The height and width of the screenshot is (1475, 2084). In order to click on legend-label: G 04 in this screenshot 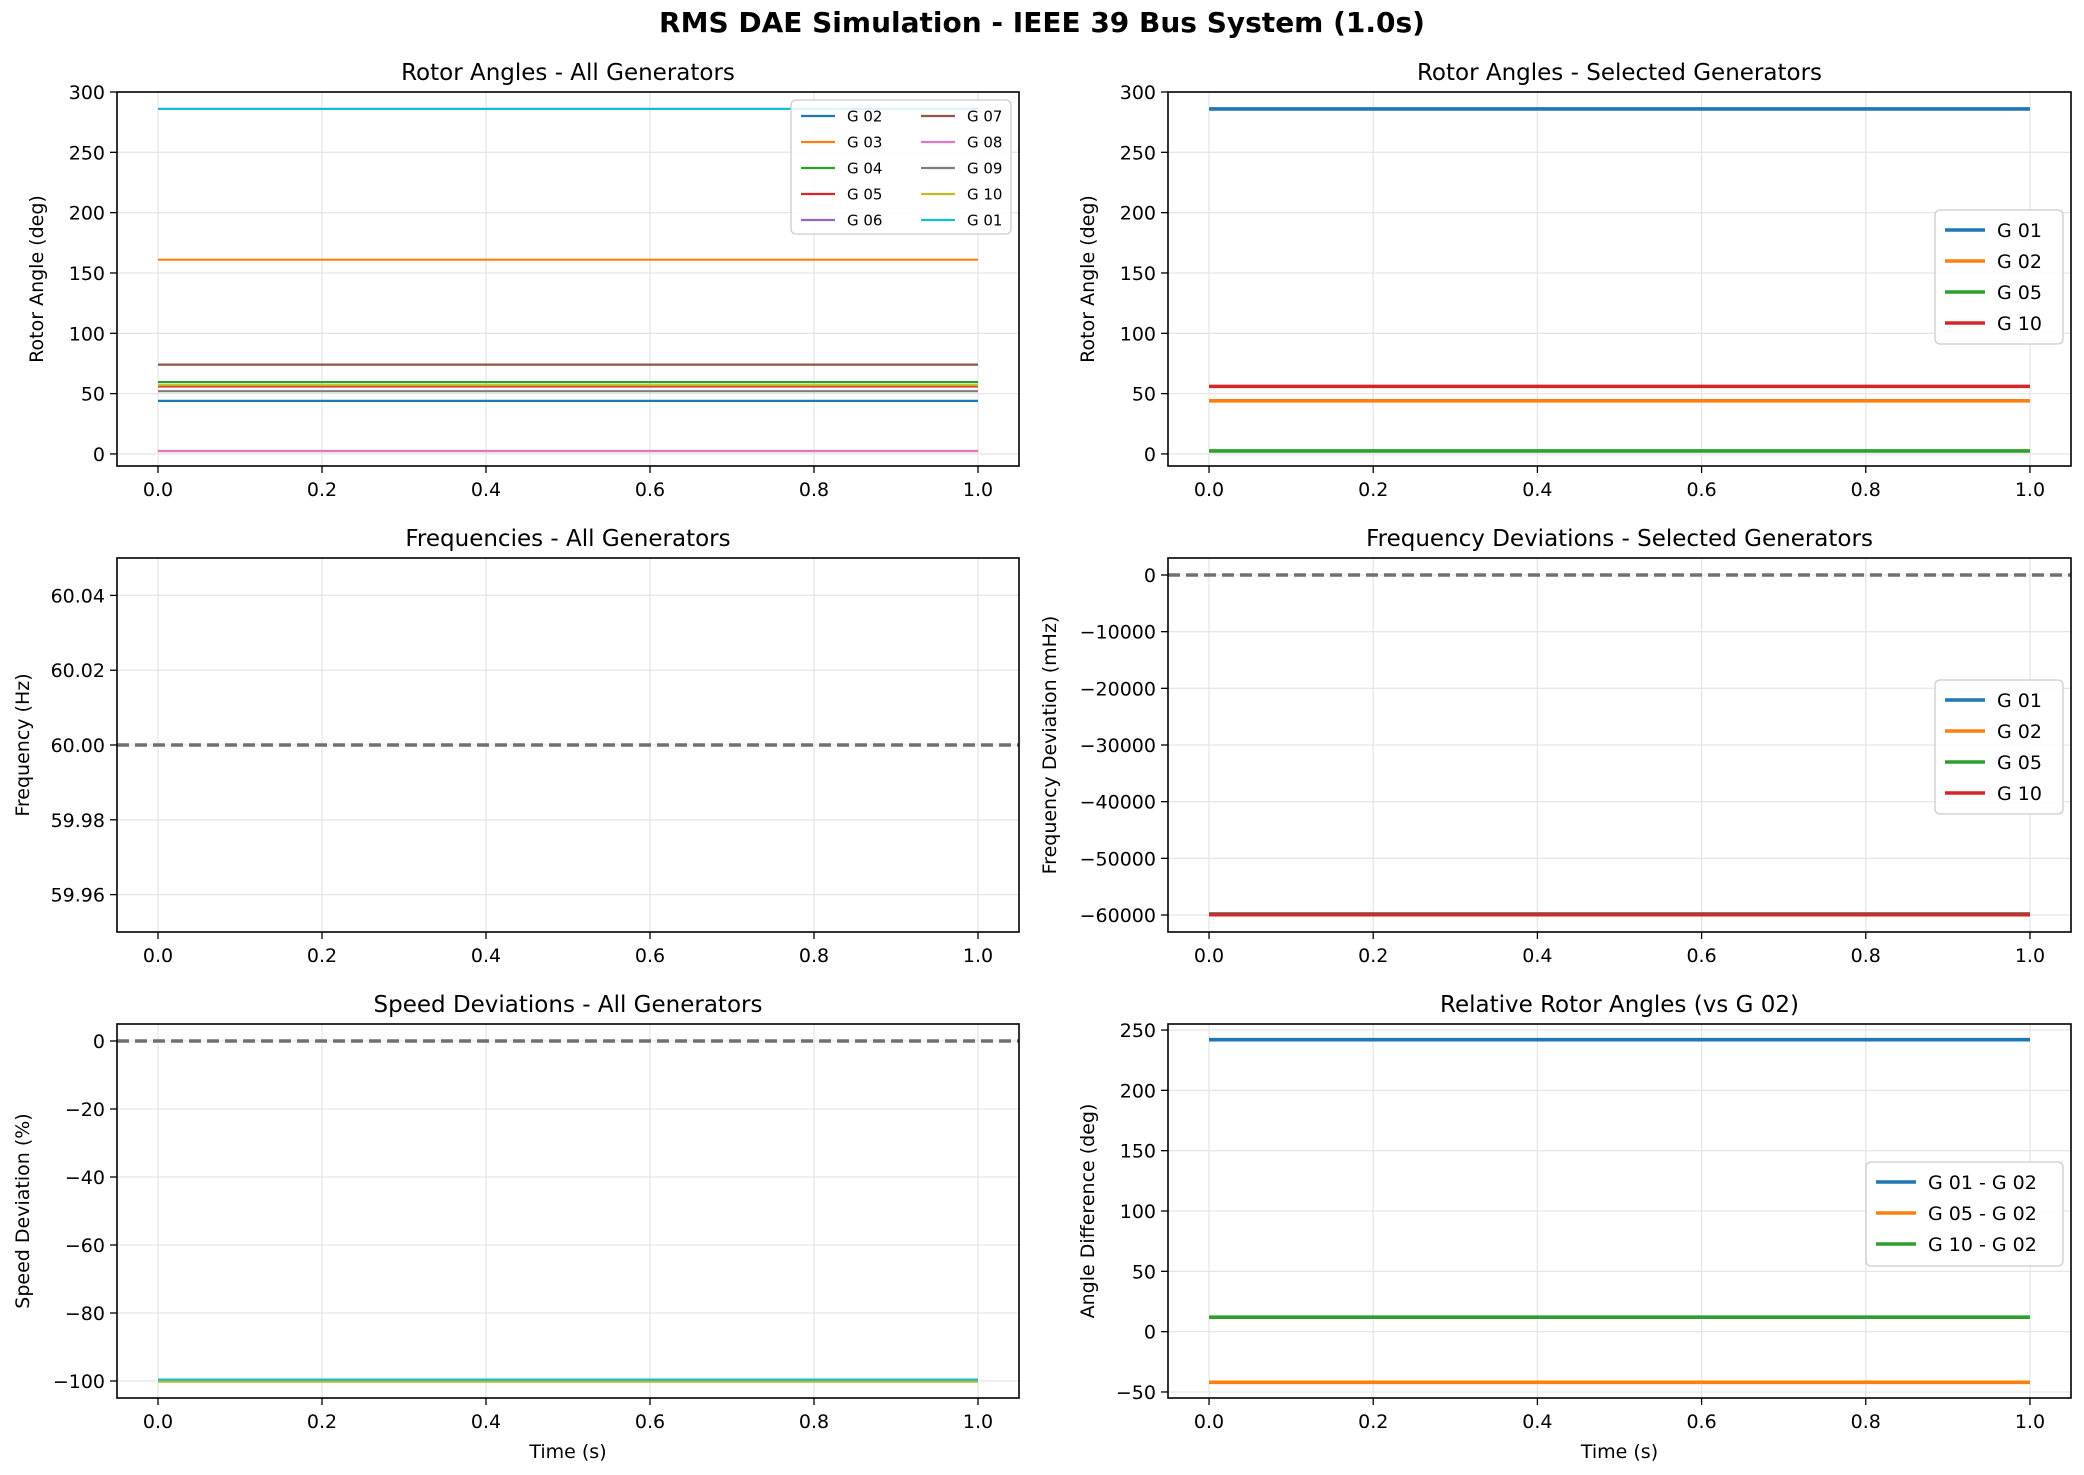, I will do `click(864, 168)`.